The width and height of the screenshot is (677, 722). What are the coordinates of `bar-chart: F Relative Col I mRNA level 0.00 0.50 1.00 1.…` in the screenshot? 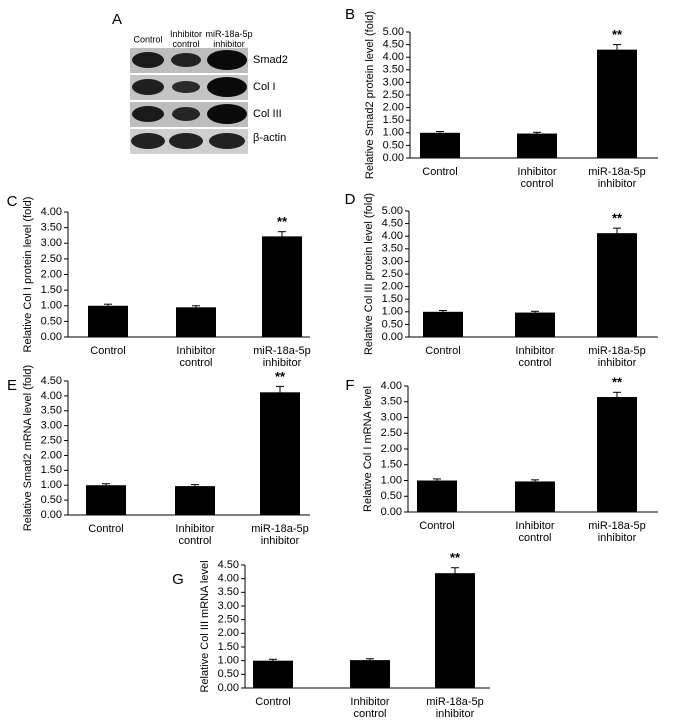 It's located at (501, 459).